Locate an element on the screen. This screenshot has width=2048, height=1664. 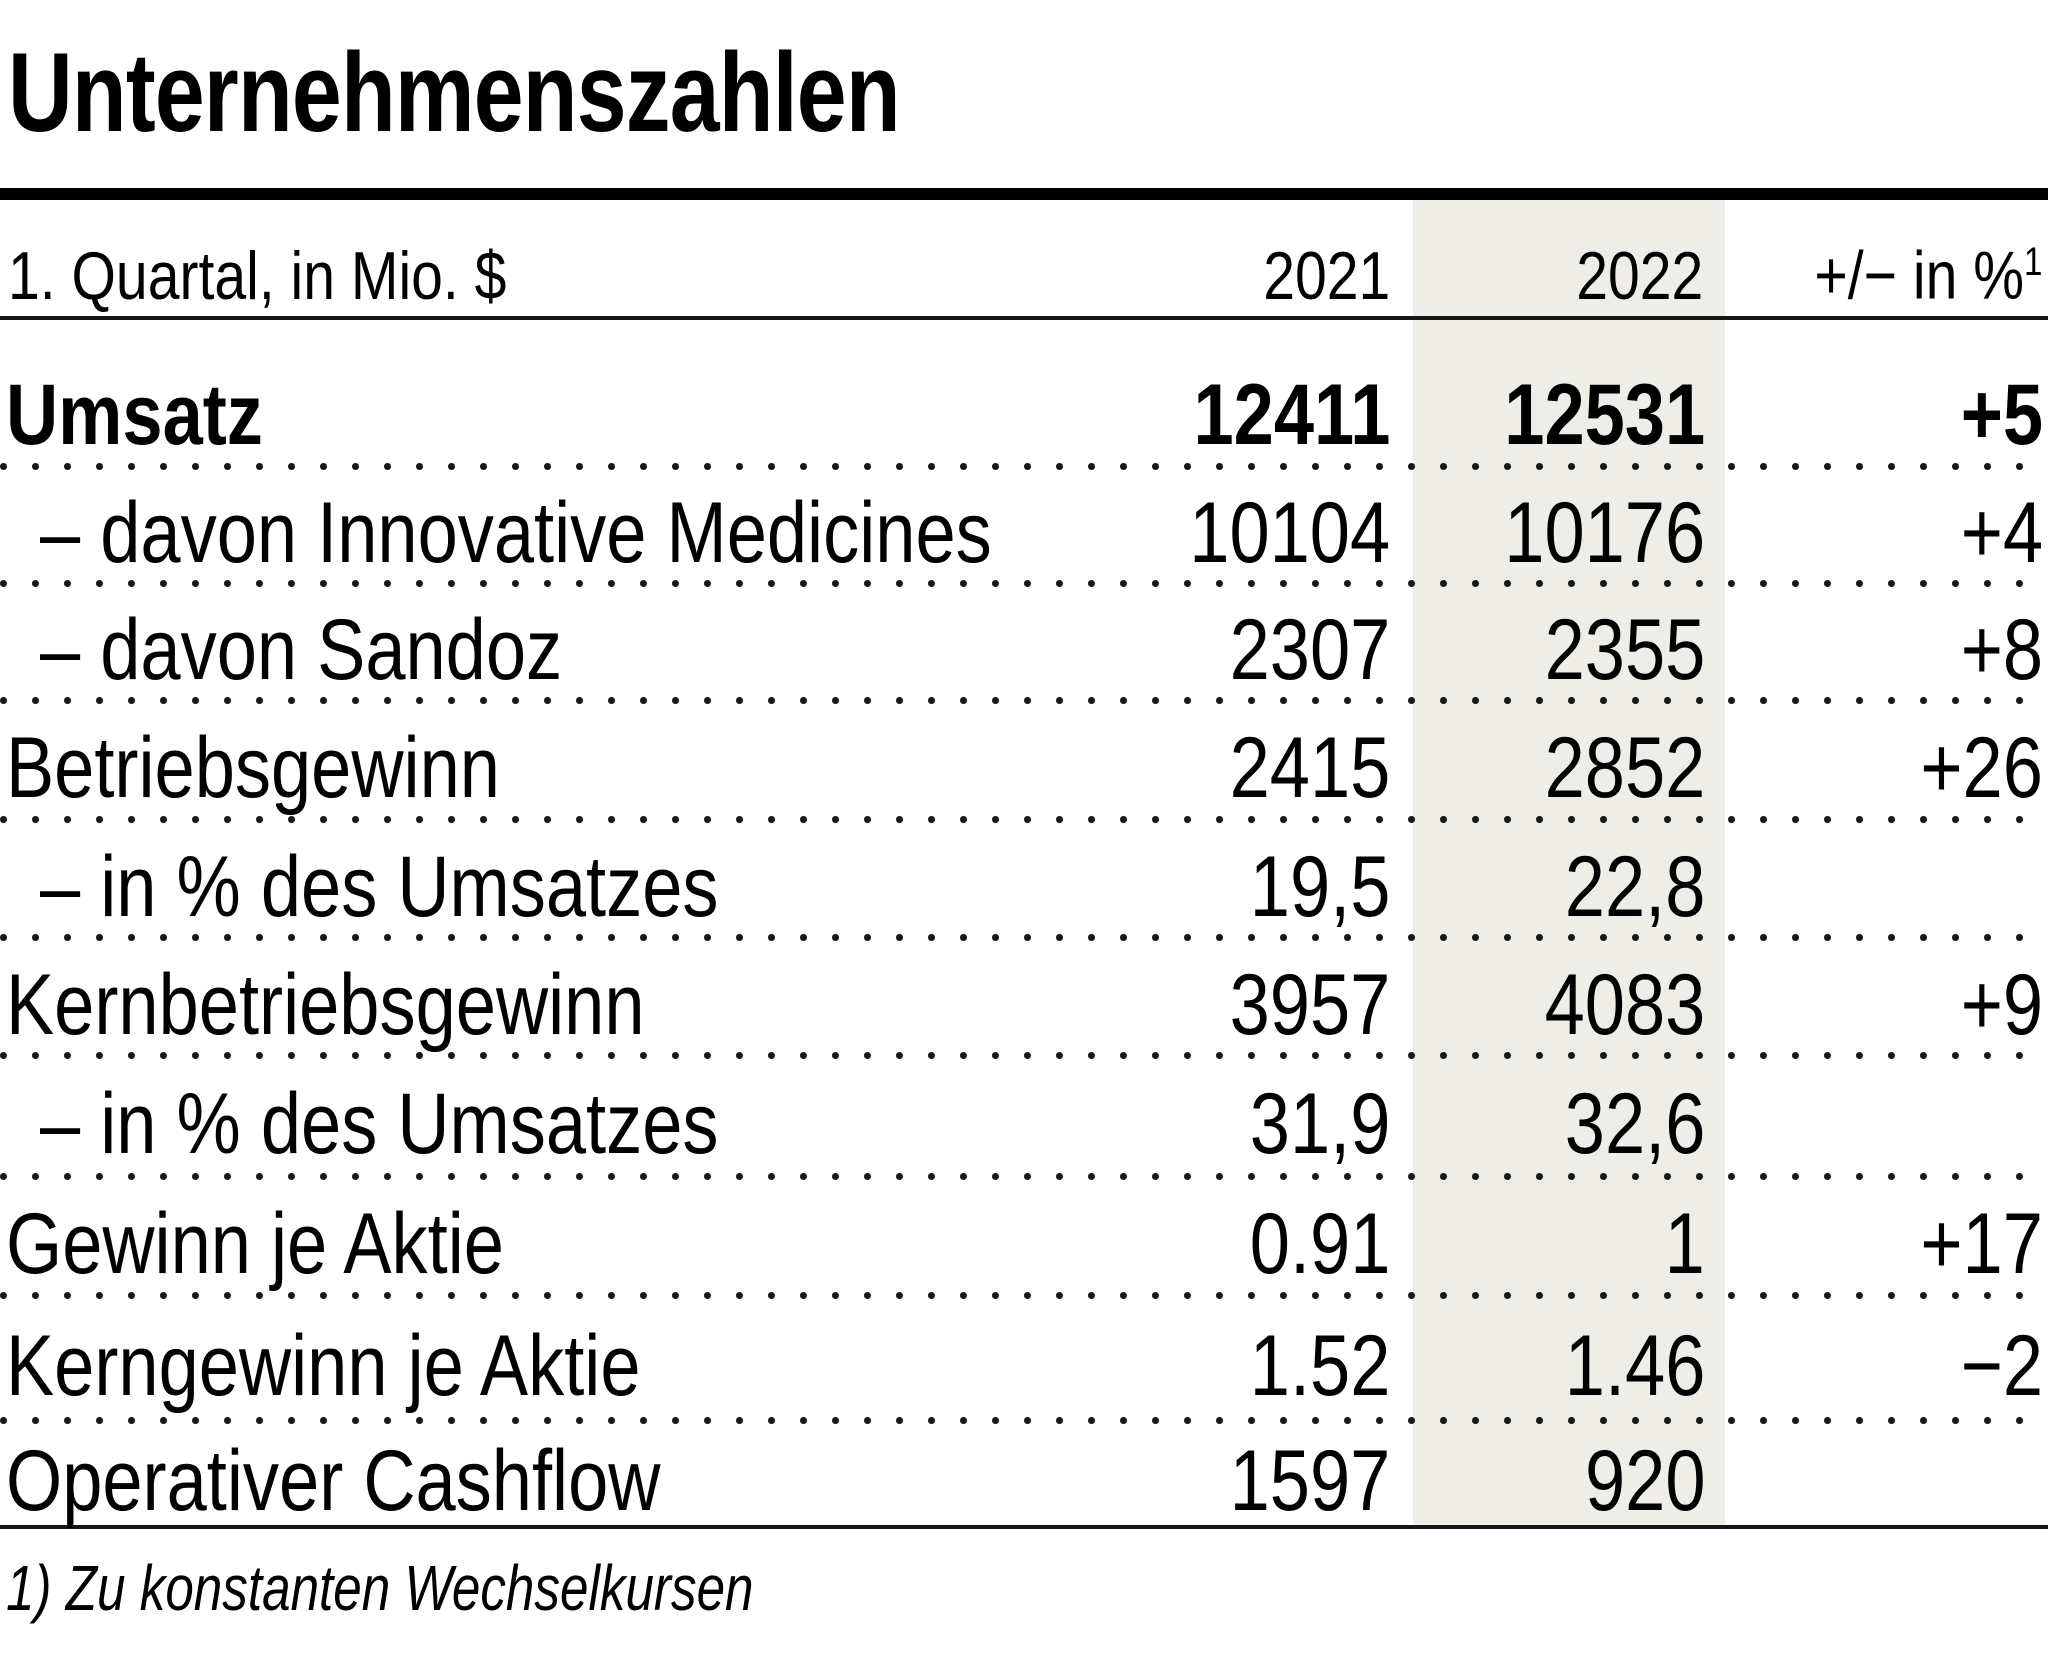
cell-2021: 19,5 is located at coordinates (1319, 886).